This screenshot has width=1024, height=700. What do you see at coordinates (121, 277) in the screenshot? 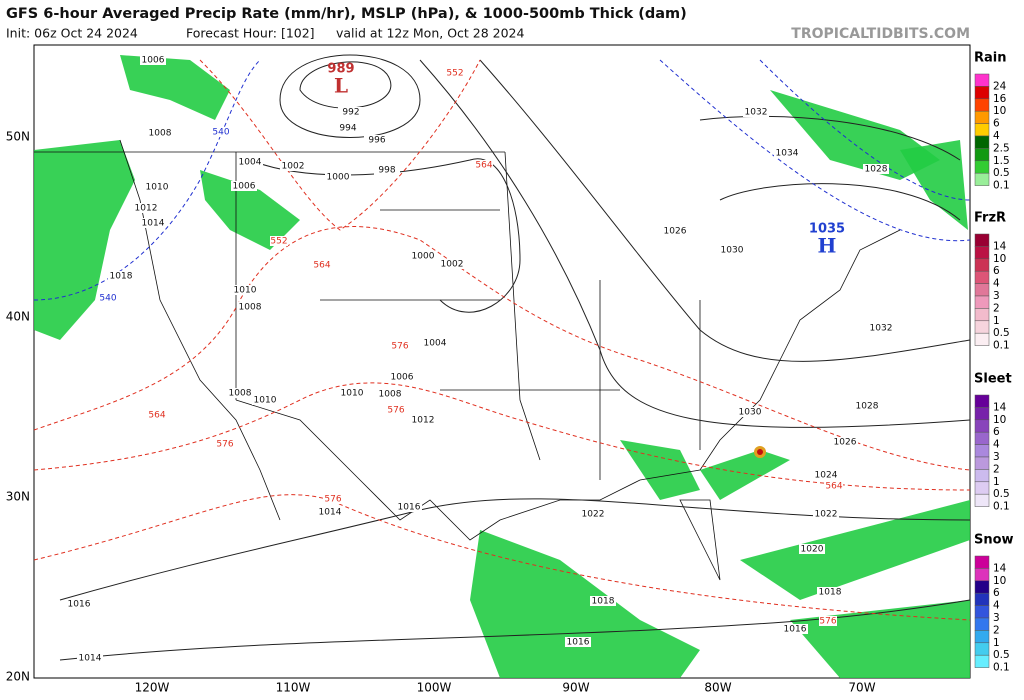
I see `isobar-label: 1018` at bounding box center [121, 277].